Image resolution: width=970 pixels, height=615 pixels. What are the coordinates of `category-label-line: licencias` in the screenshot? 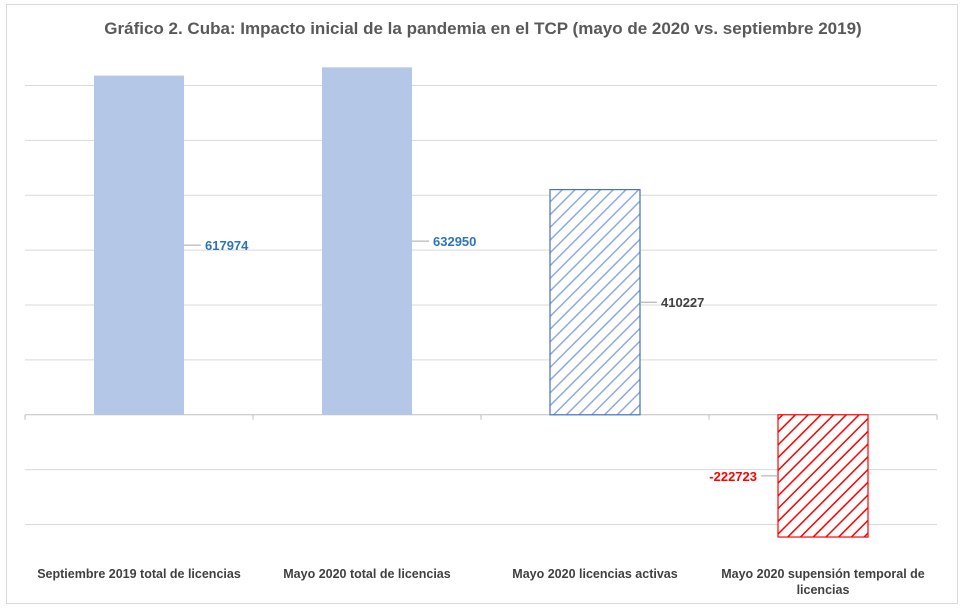 It's located at (823, 590).